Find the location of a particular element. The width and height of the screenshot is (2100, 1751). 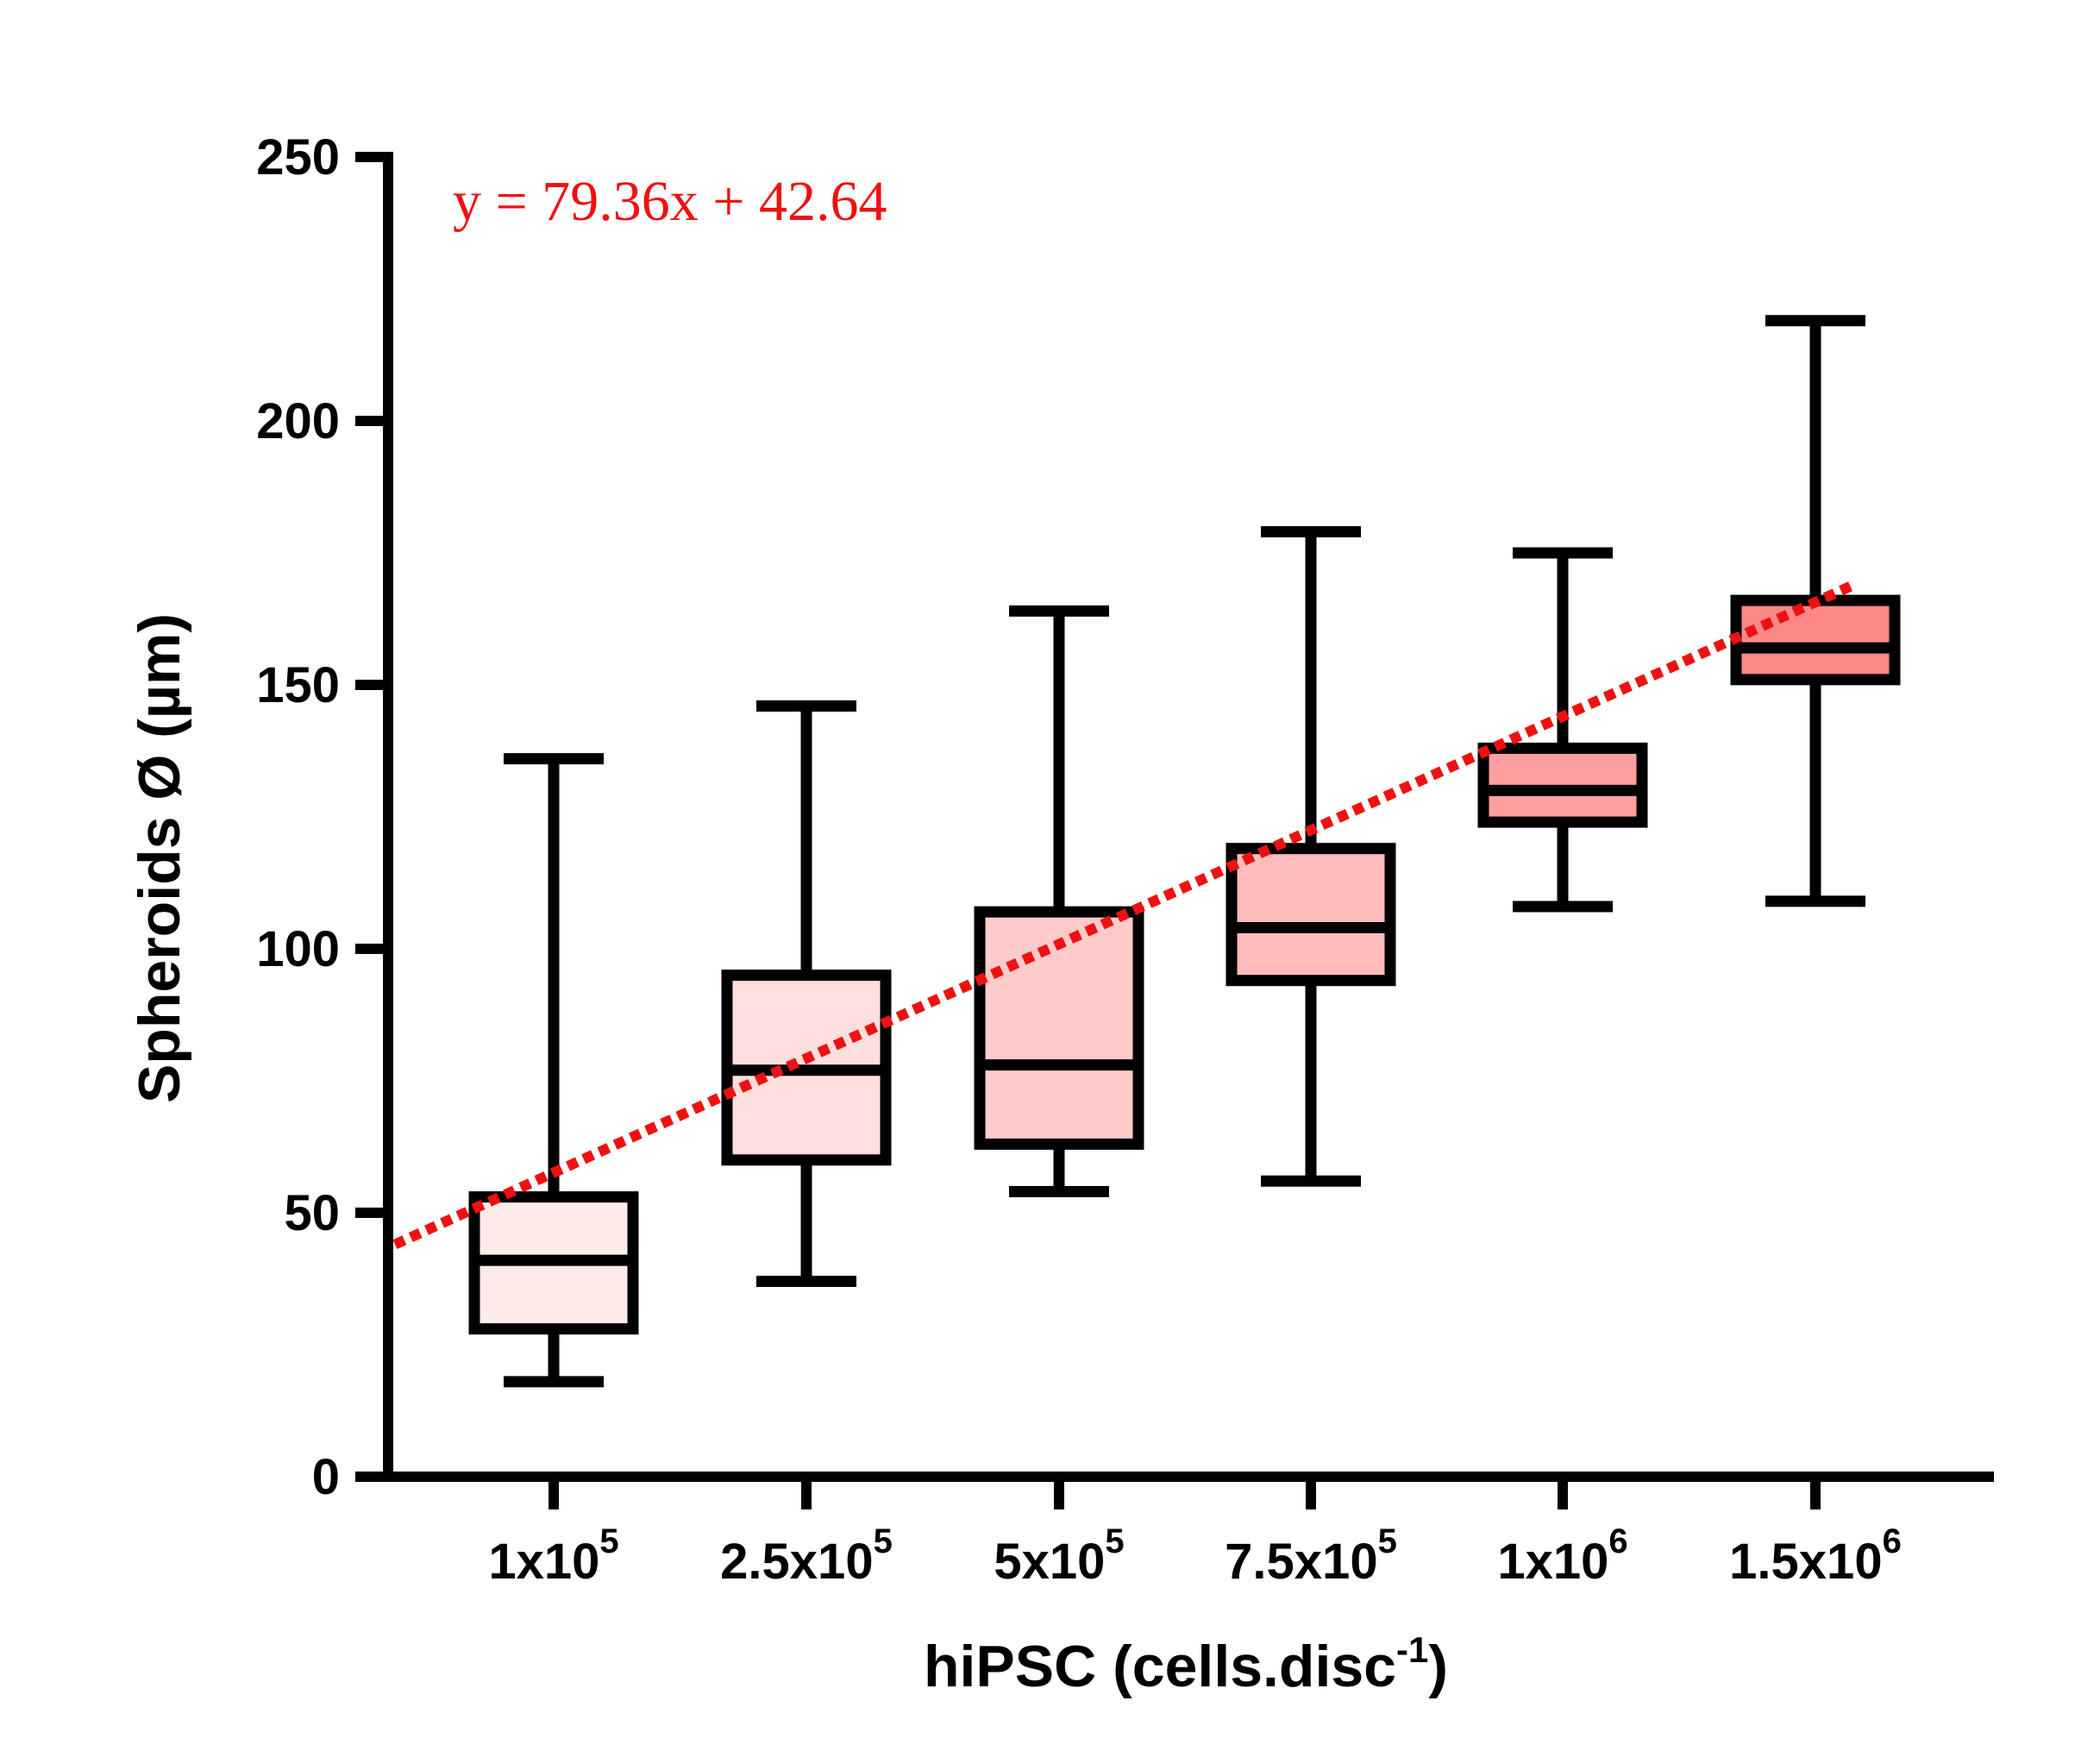

x-tick-label: 2.5x10⁵ is located at coordinates (807, 1556).